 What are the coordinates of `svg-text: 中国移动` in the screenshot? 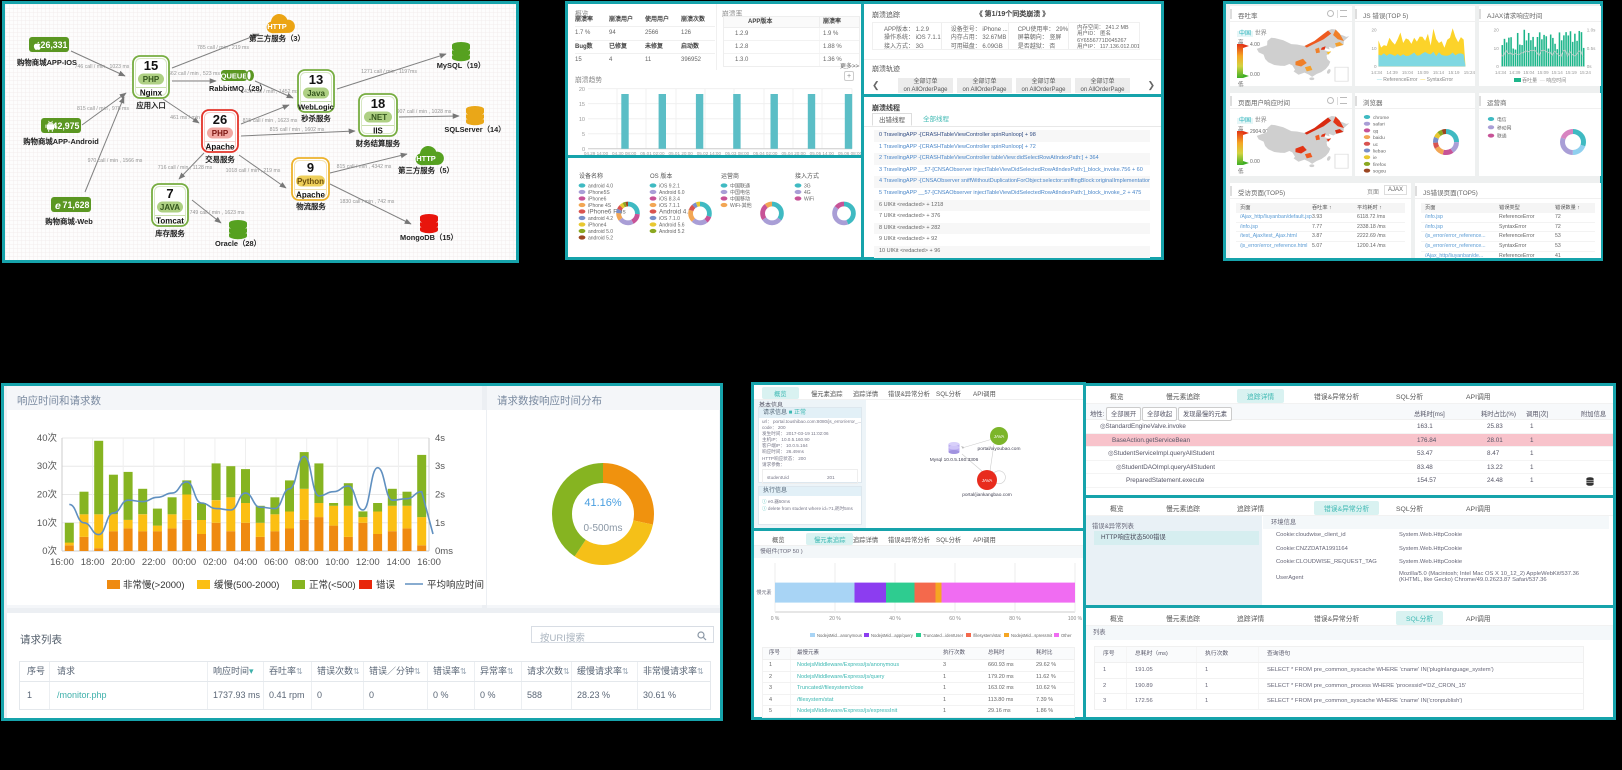 It's located at (740, 199).